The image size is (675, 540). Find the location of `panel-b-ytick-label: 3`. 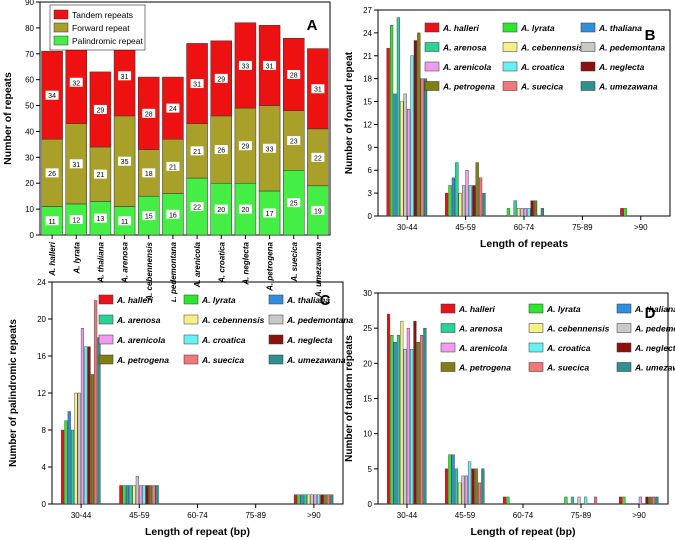

panel-b-ytick-label: 3 is located at coordinates (370, 193).